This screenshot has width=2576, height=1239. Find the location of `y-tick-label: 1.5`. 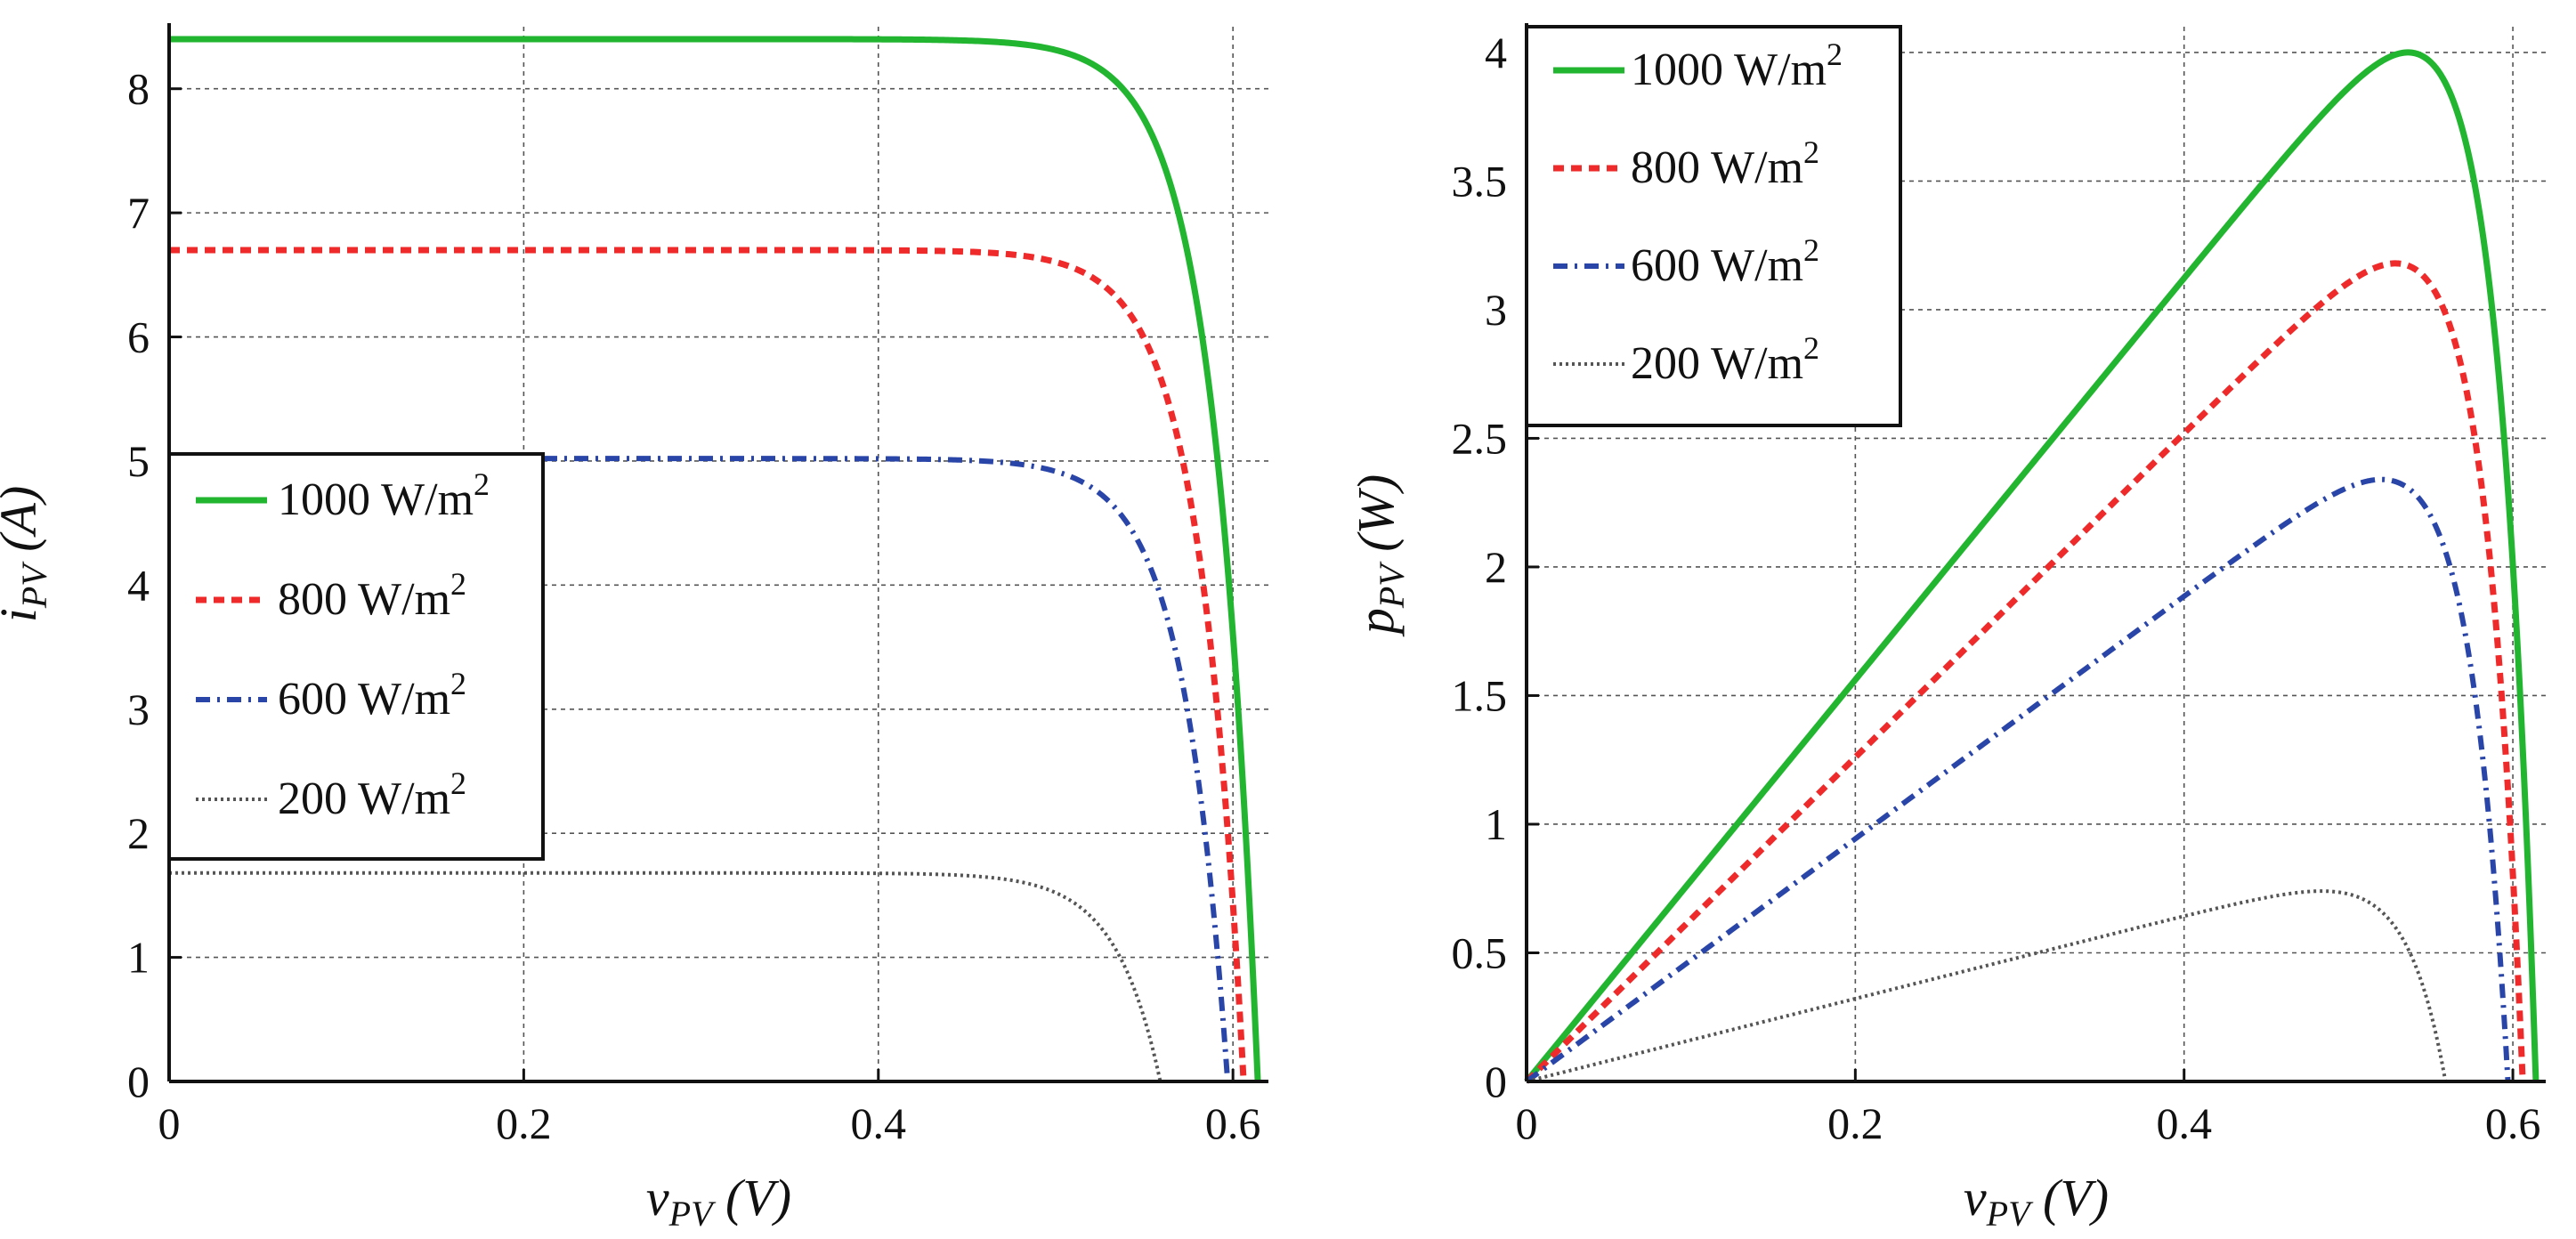

y-tick-label: 1.5 is located at coordinates (1480, 695).